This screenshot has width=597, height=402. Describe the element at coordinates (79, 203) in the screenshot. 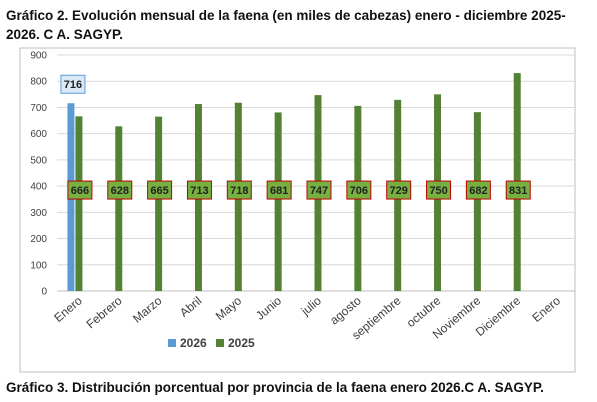

I see `bar-2025-enero` at that location.